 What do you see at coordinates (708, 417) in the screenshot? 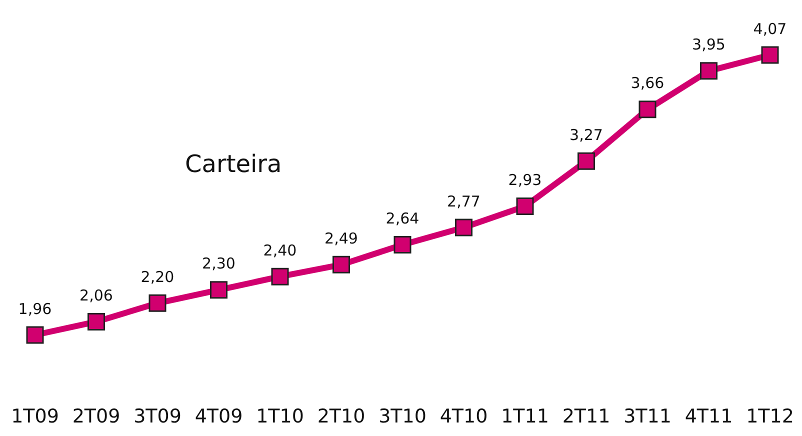
I see `x-tick-label: 4T11` at bounding box center [708, 417].